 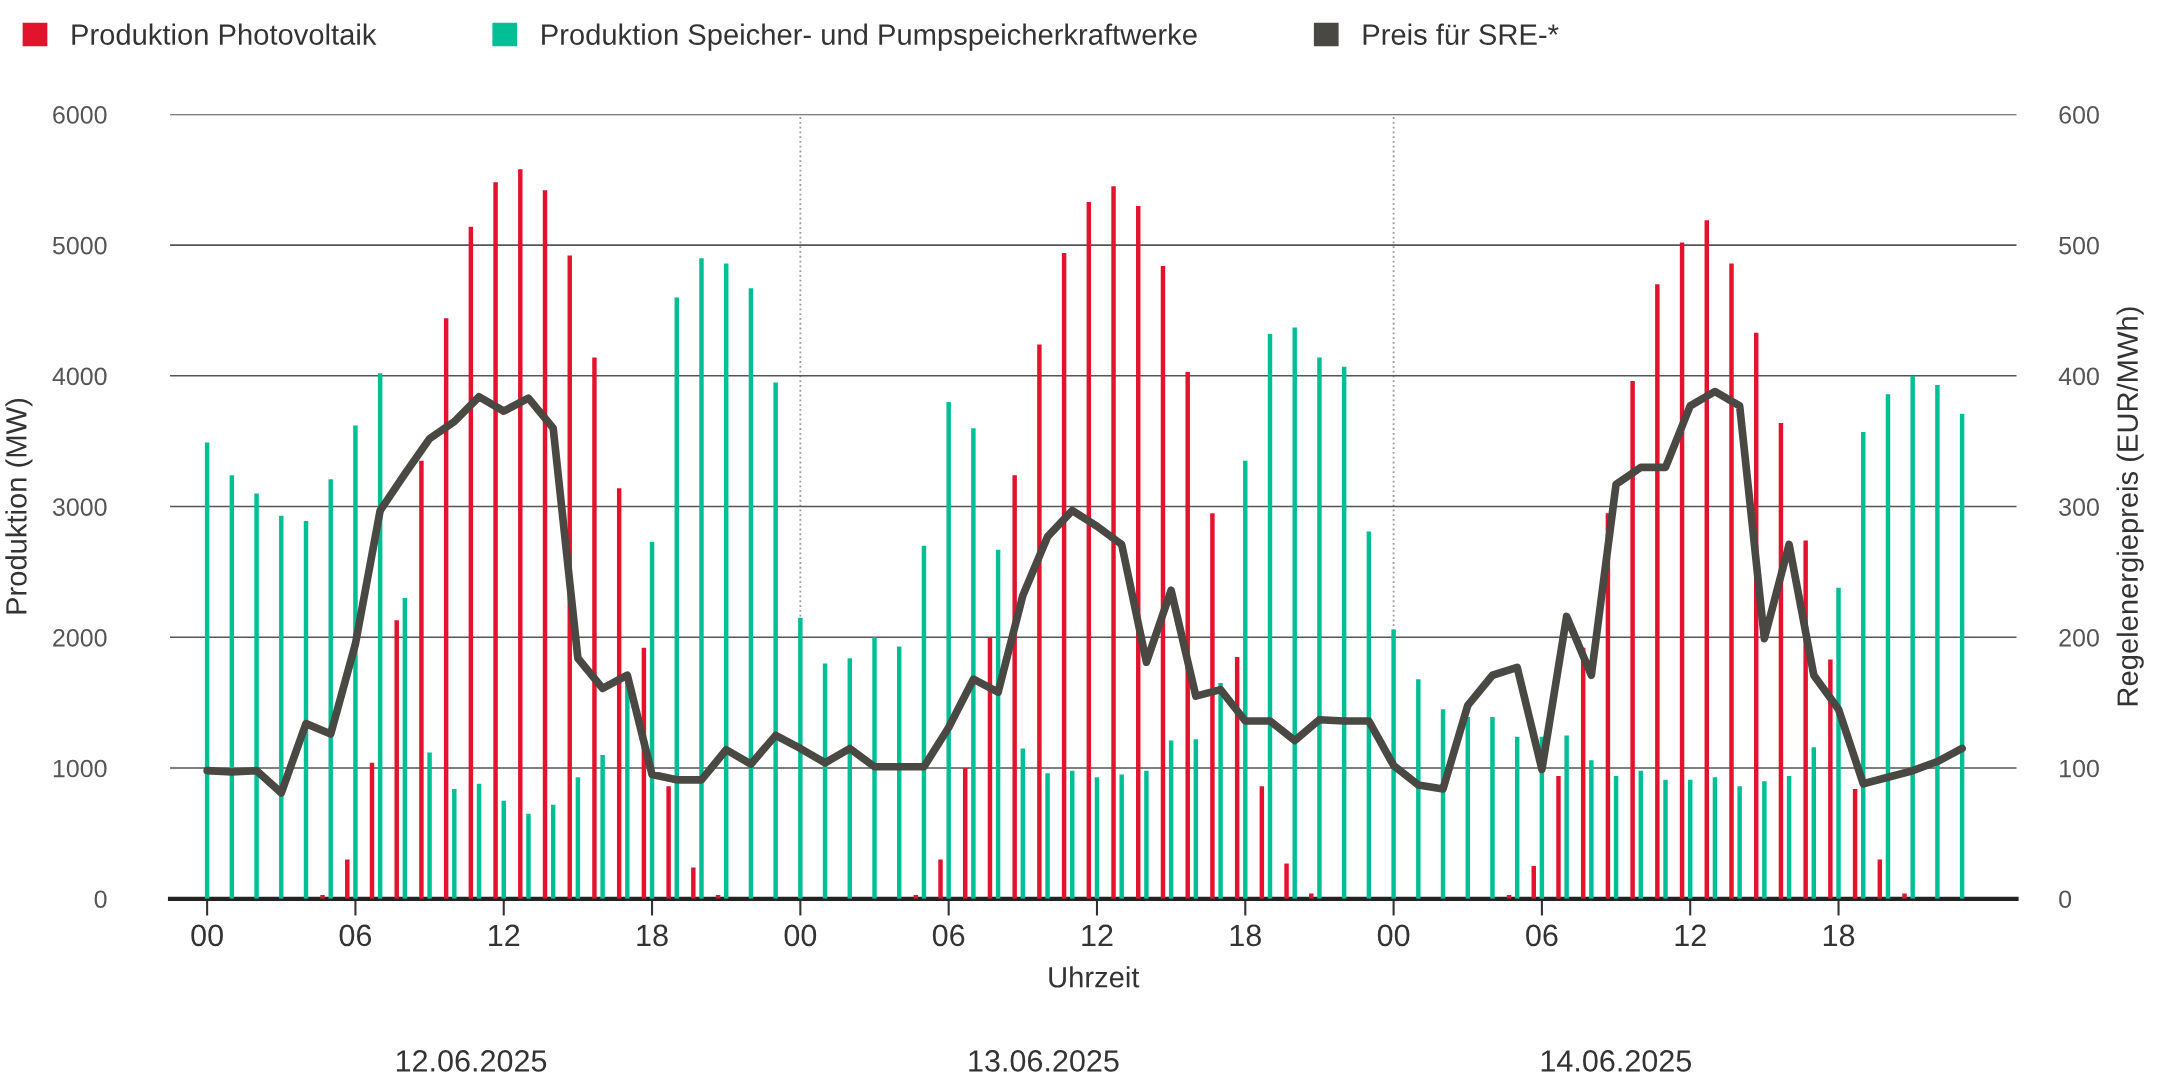 What do you see at coordinates (100, 899) in the screenshot?
I see `y-tick-label: 0` at bounding box center [100, 899].